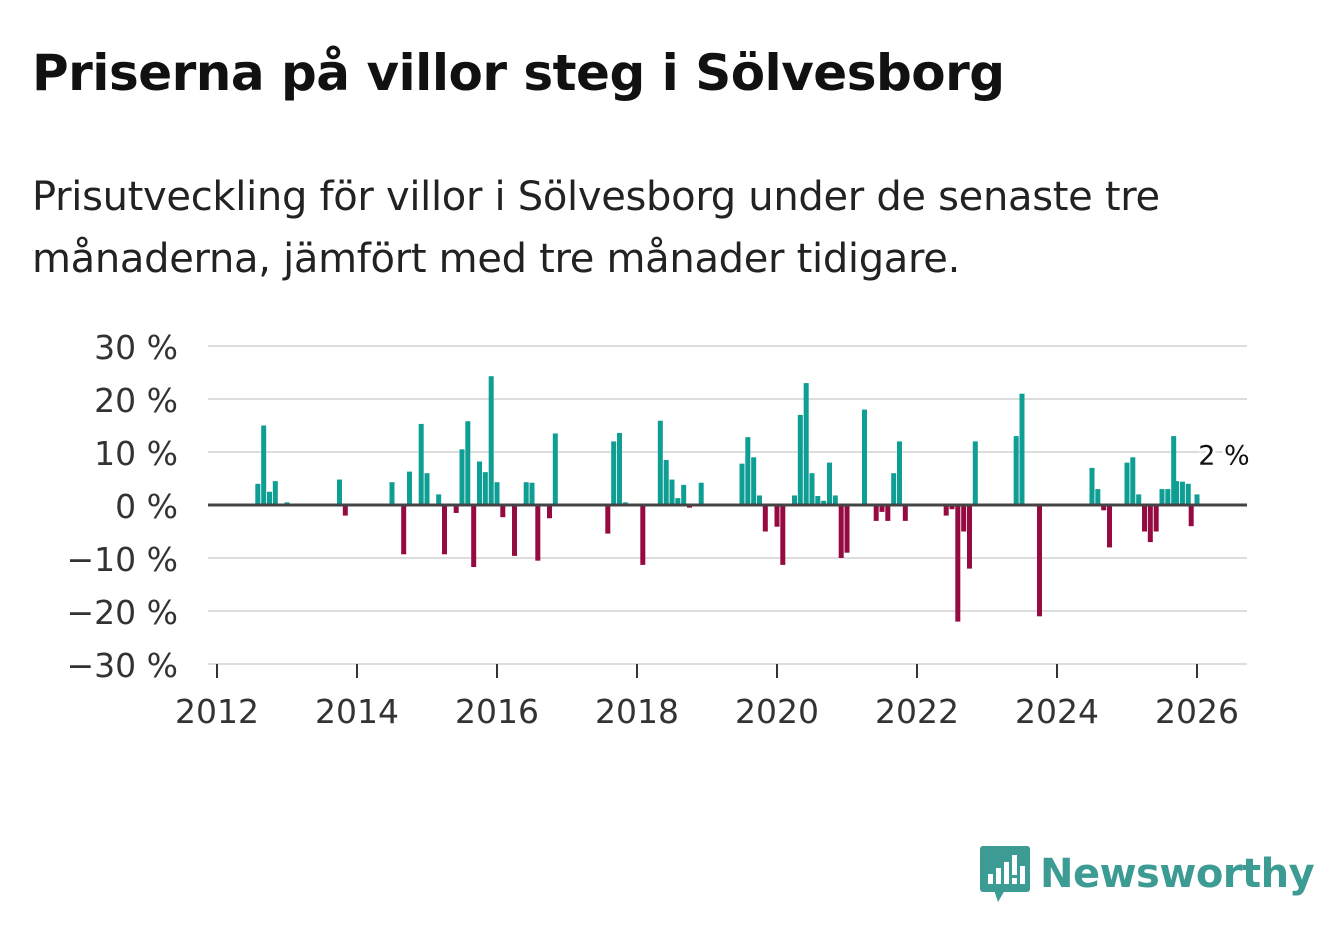 The height and width of the screenshot is (939, 1322). What do you see at coordinates (518, 73) in the screenshot?
I see `chart-title: Priserna på villor steg i Sölvesborg` at bounding box center [518, 73].